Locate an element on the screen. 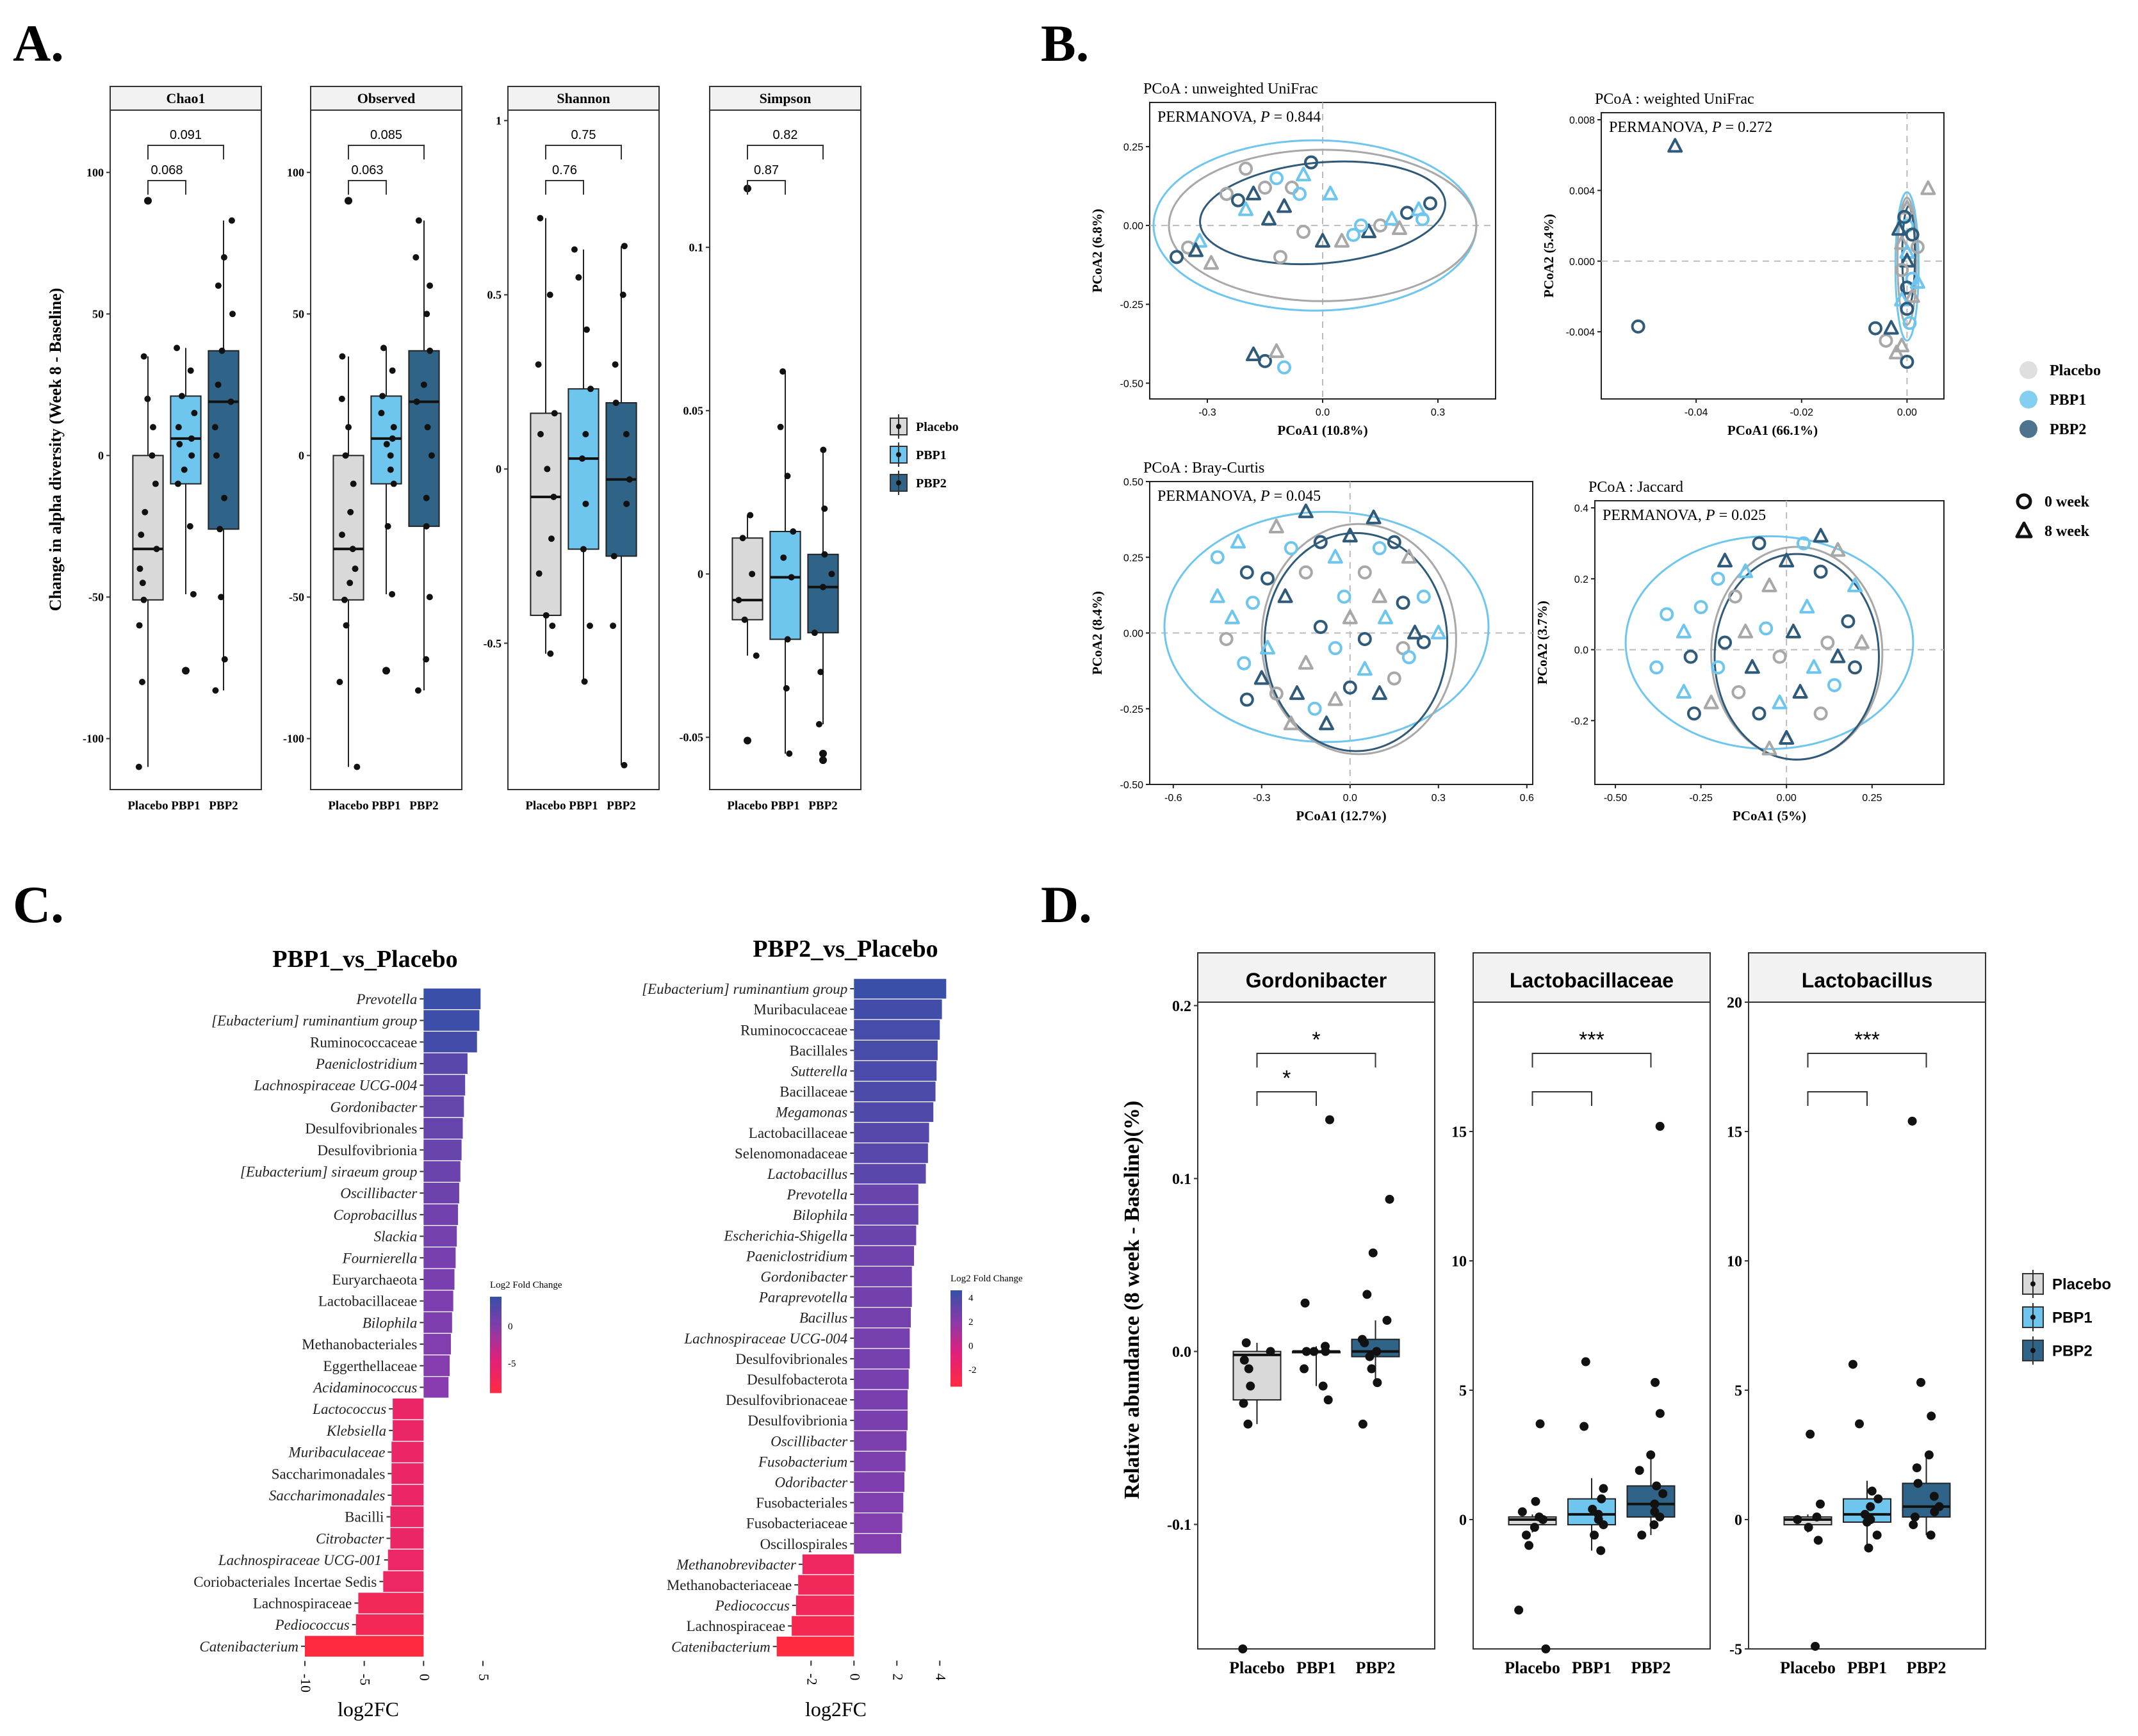 The height and width of the screenshot is (1736, 2138). legend-title: Log2 Fold Change is located at coordinates (987, 1279).